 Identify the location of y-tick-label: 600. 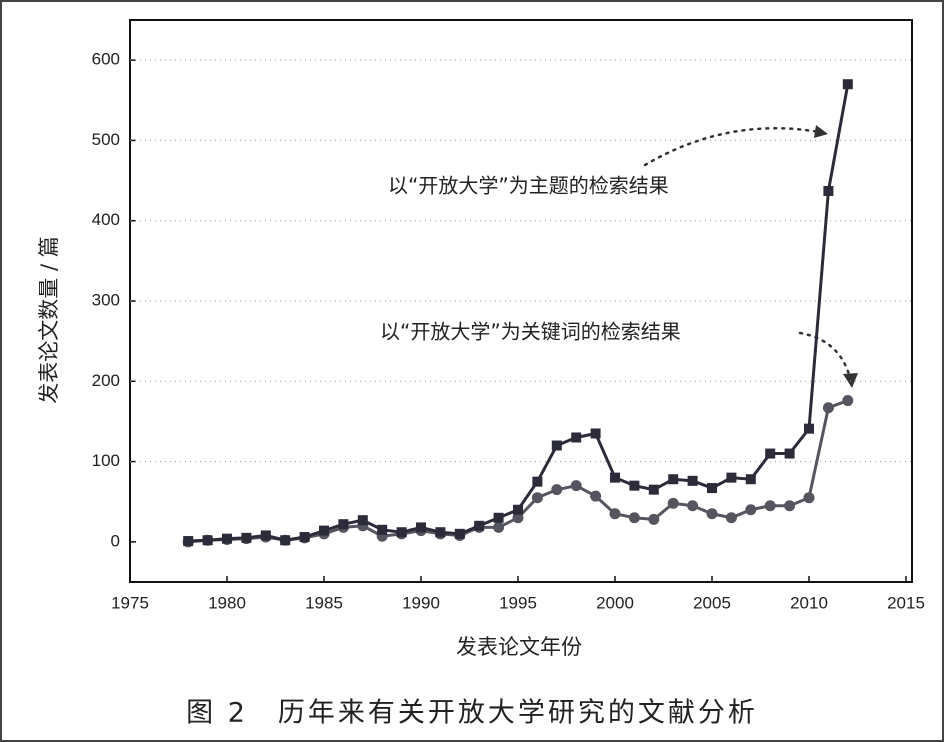
(106, 59).